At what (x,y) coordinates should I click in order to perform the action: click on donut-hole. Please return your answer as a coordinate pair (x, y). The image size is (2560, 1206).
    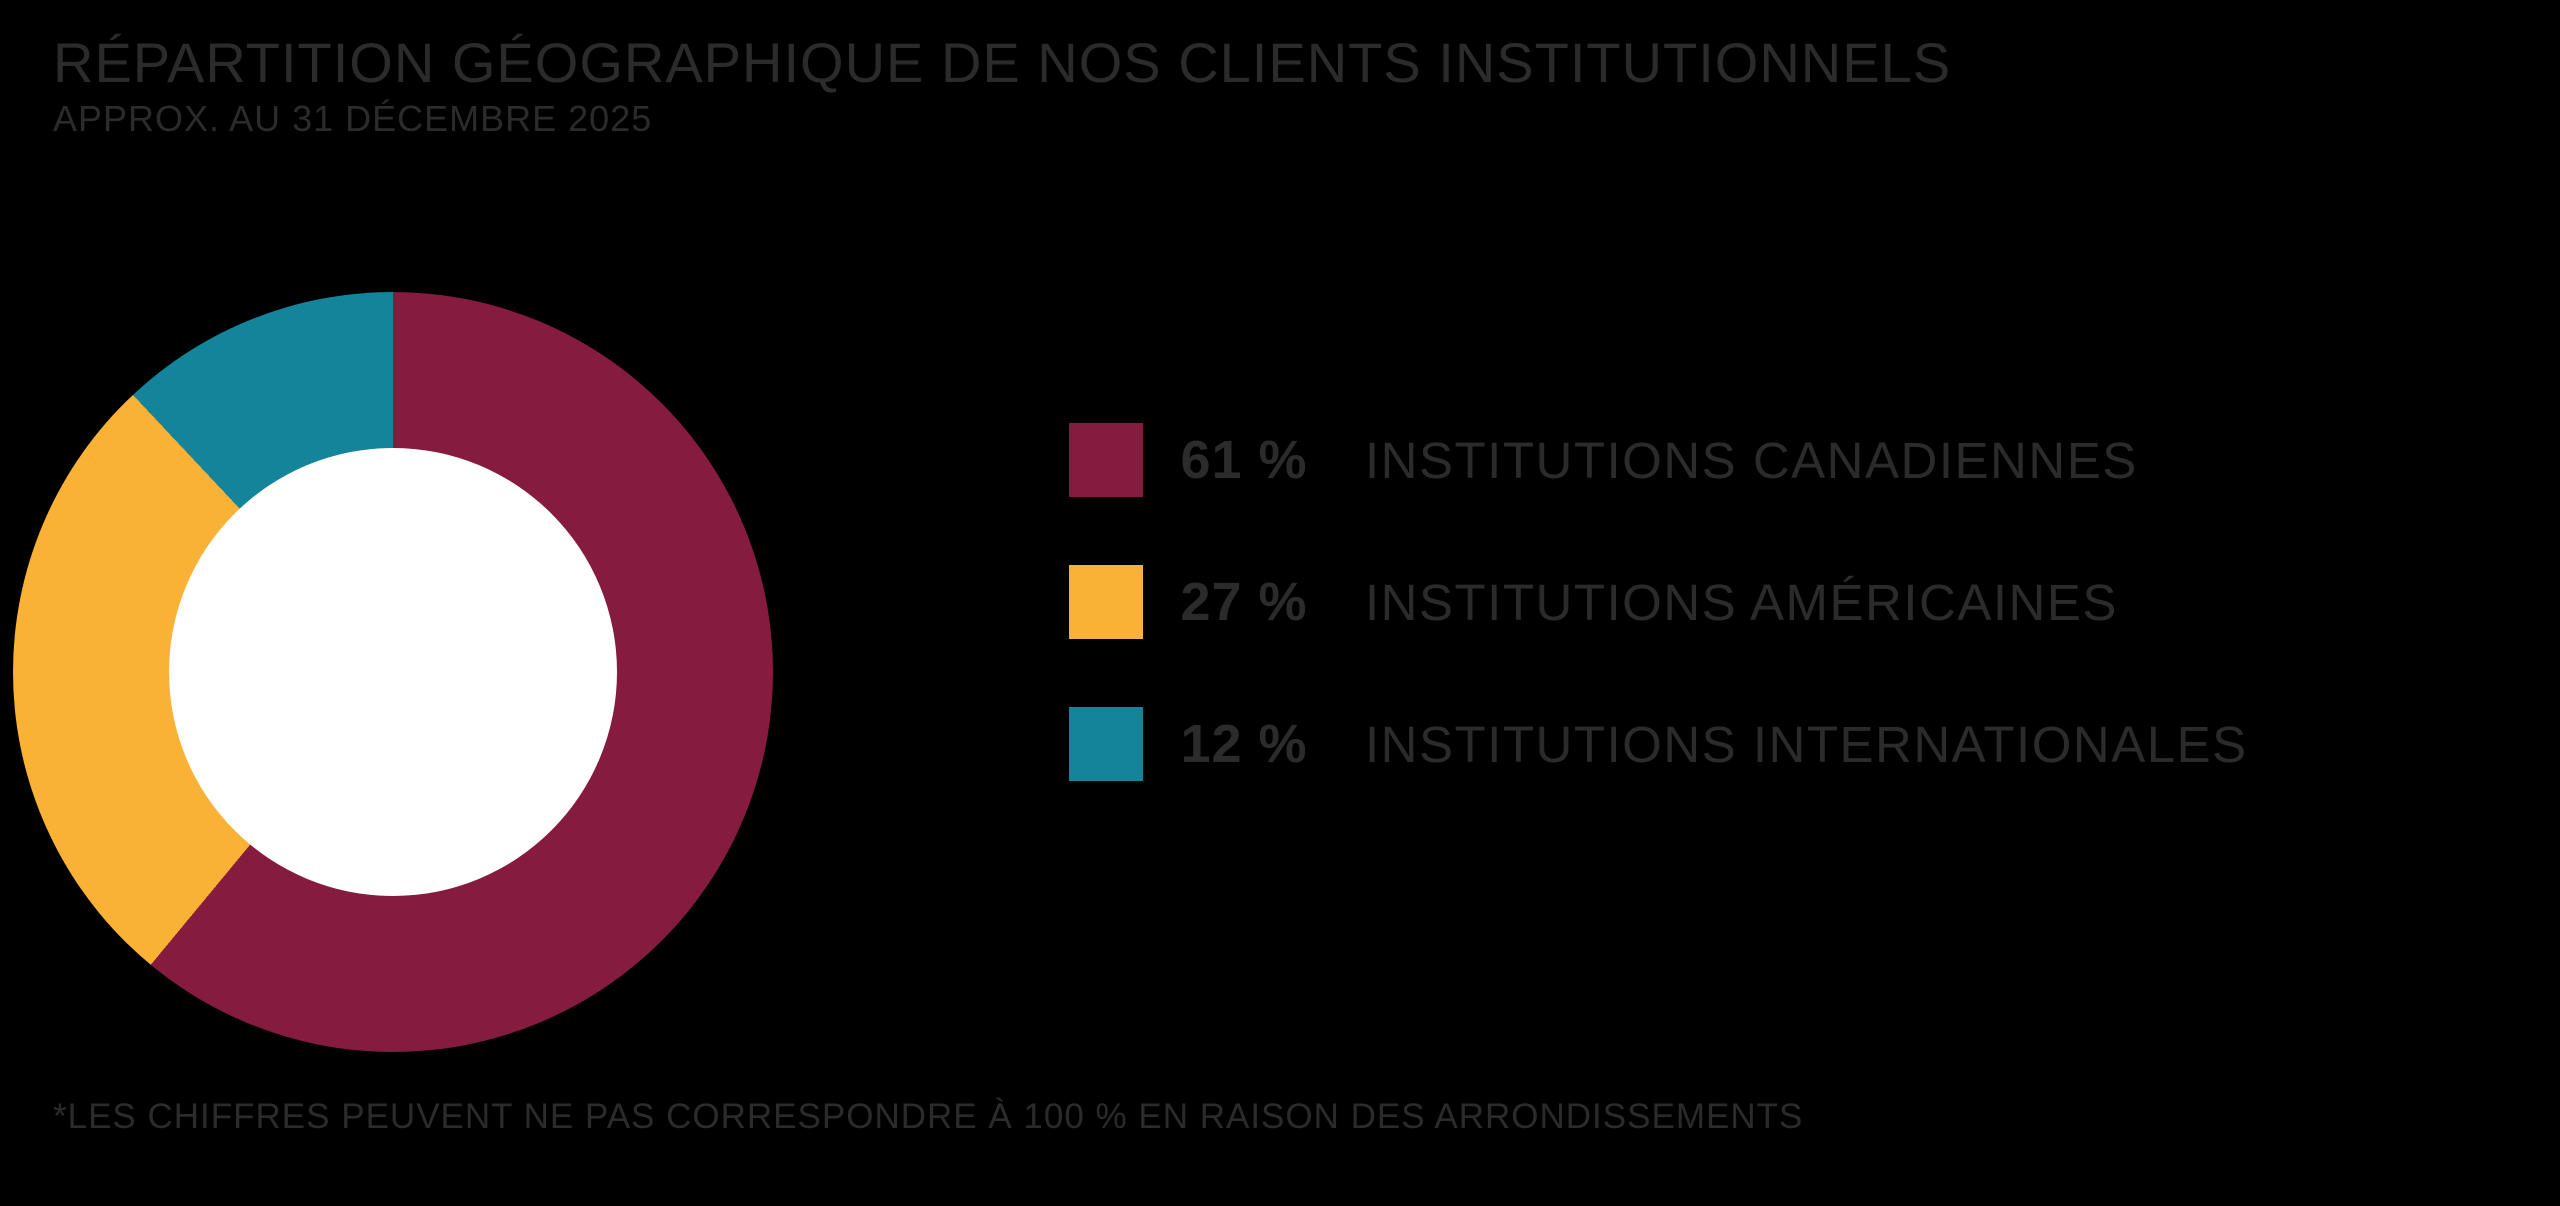
    Looking at the image, I should click on (393, 672).